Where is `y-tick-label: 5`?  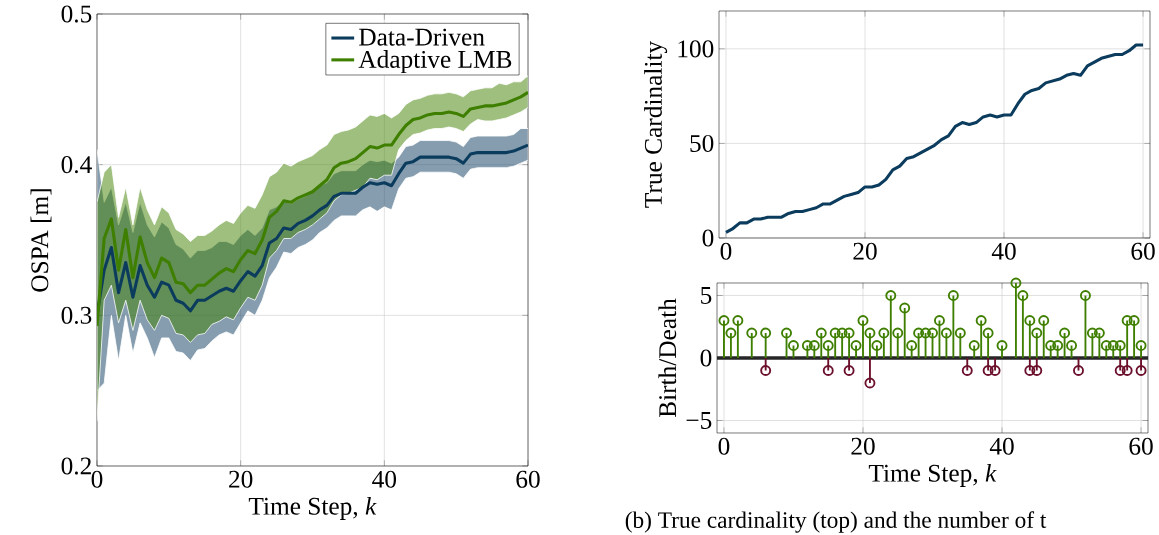 y-tick-label: 5 is located at coordinates (706, 295).